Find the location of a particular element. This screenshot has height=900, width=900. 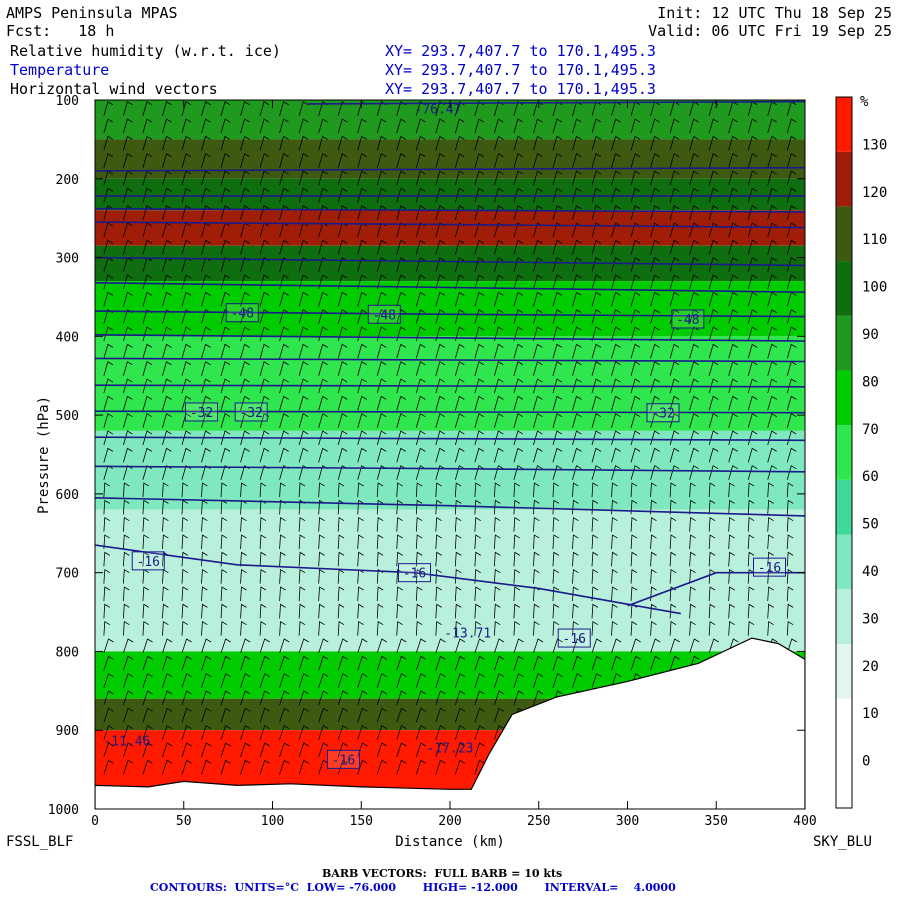

corner-label-right: SKY_BLU is located at coordinates (842, 842).